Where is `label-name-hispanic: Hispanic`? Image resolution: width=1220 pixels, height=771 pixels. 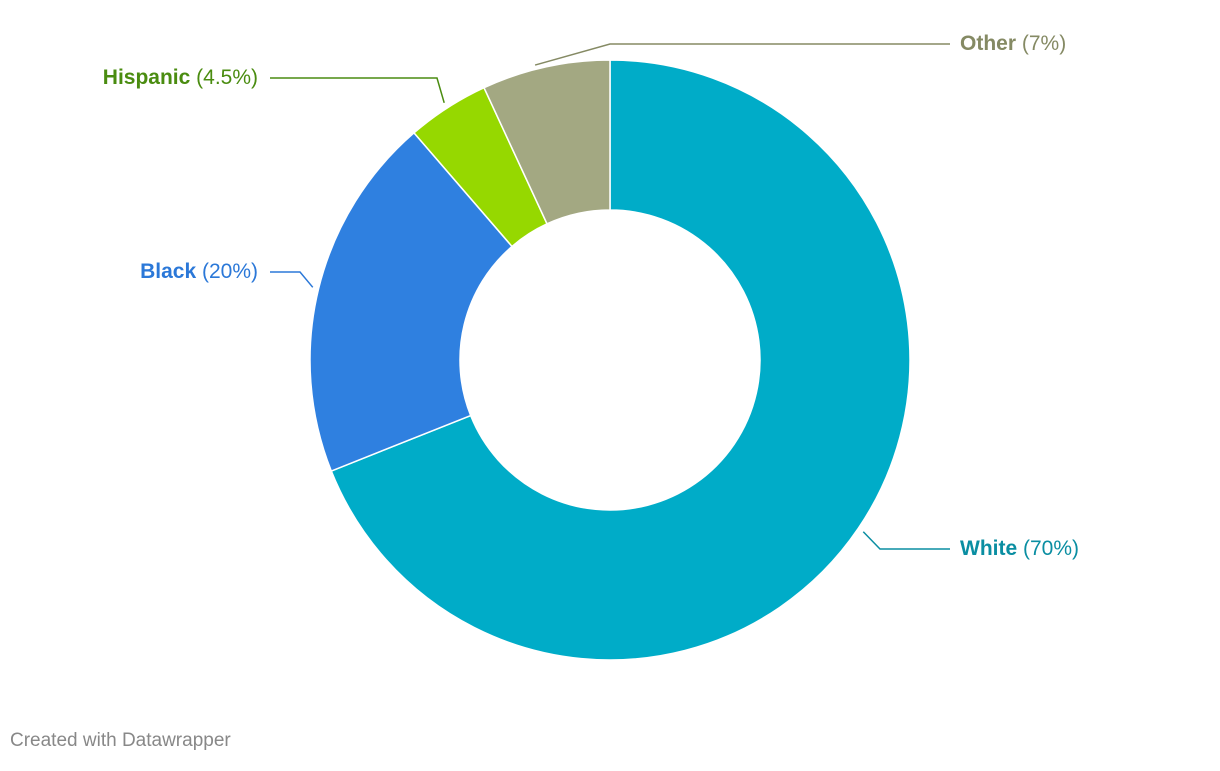 label-name-hispanic: Hispanic is located at coordinates (147, 77).